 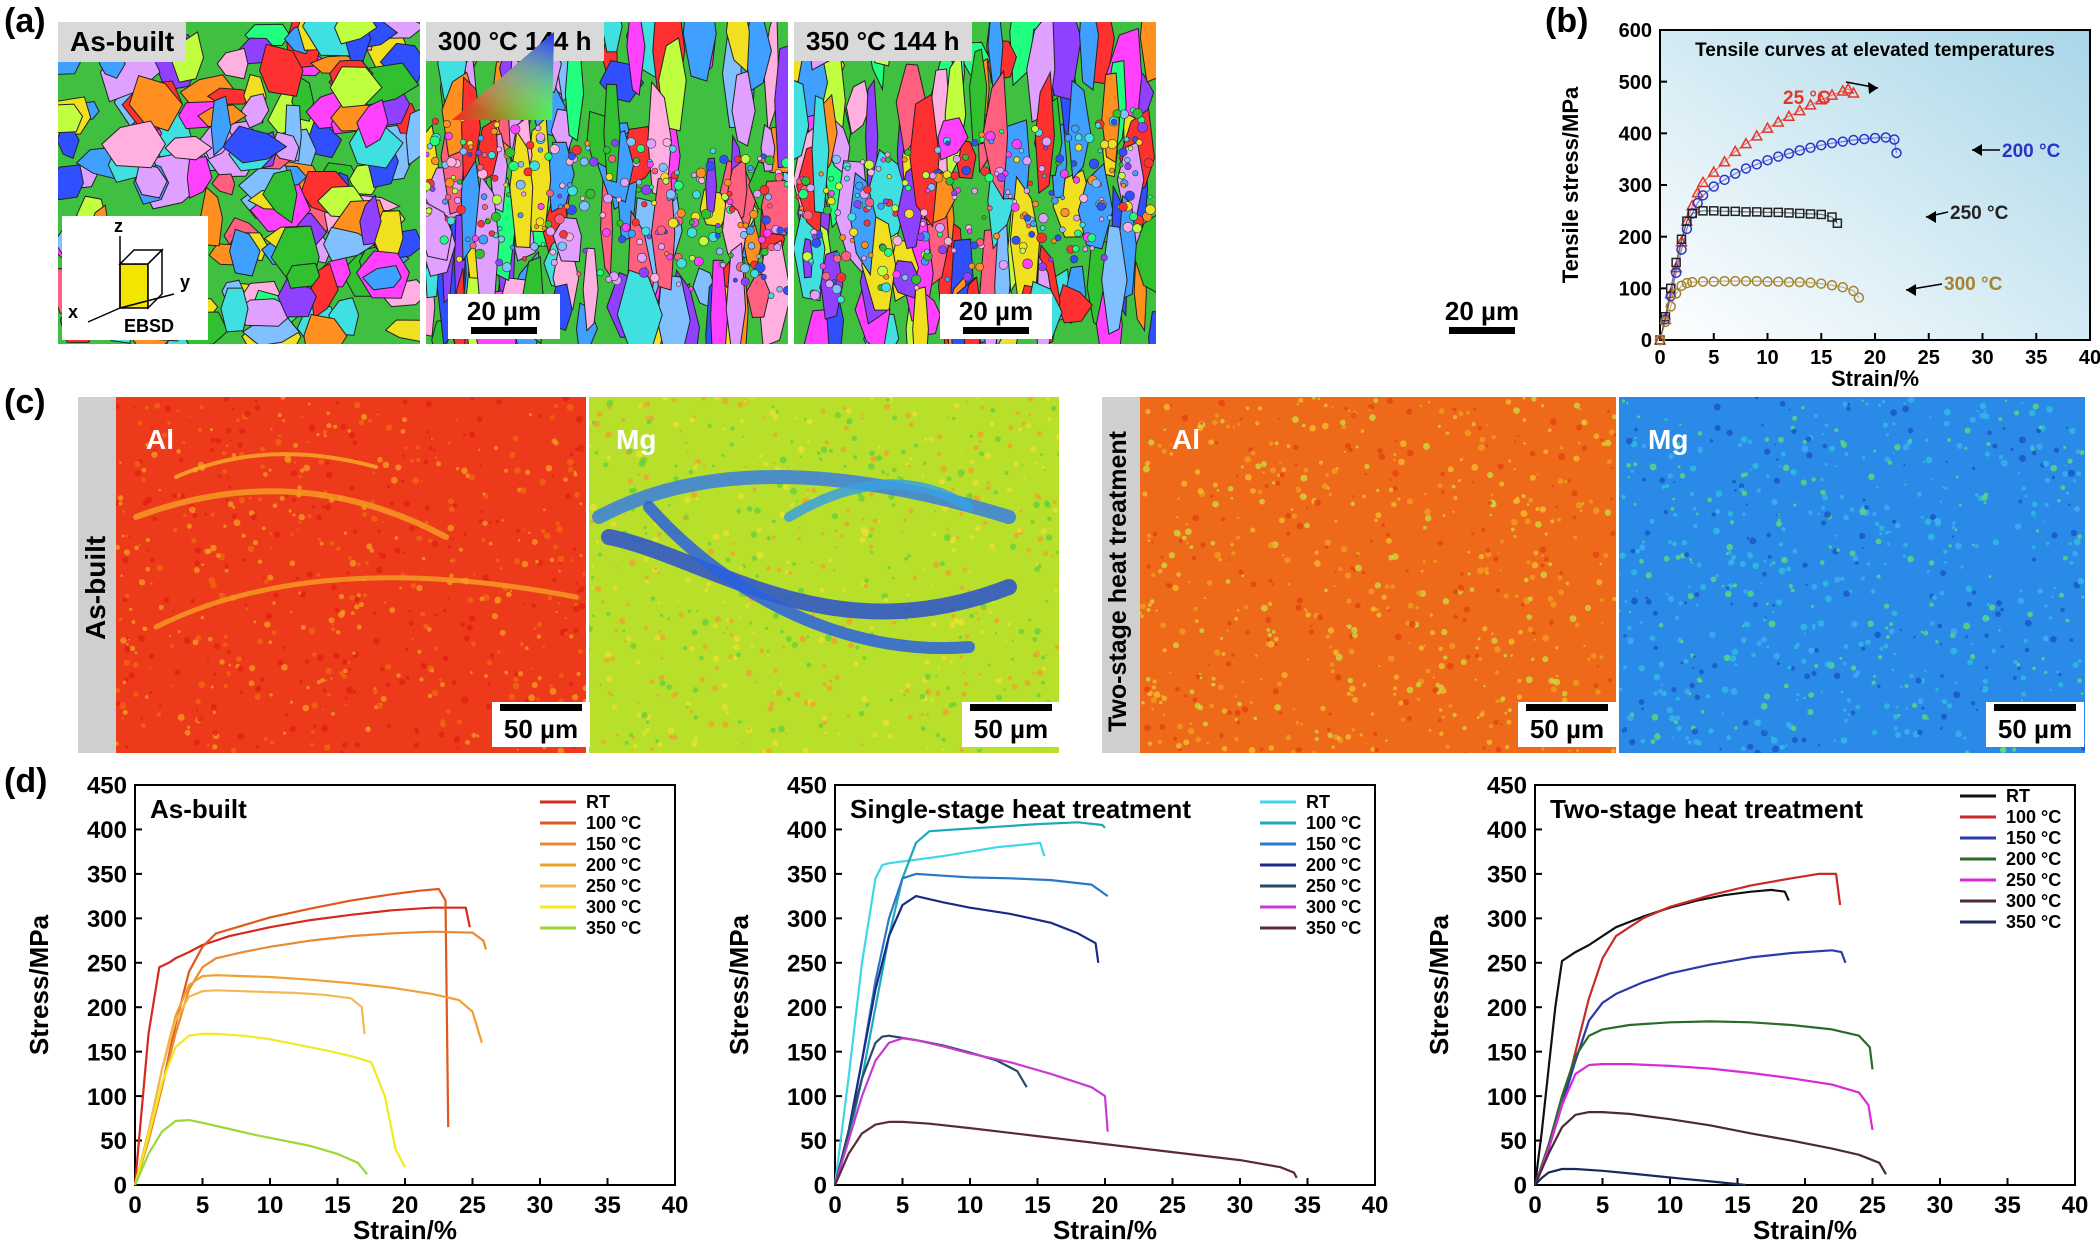 What do you see at coordinates (515, 41) in the screenshot?
I see `ebsd-label-300c: 300 °C 144 h` at bounding box center [515, 41].